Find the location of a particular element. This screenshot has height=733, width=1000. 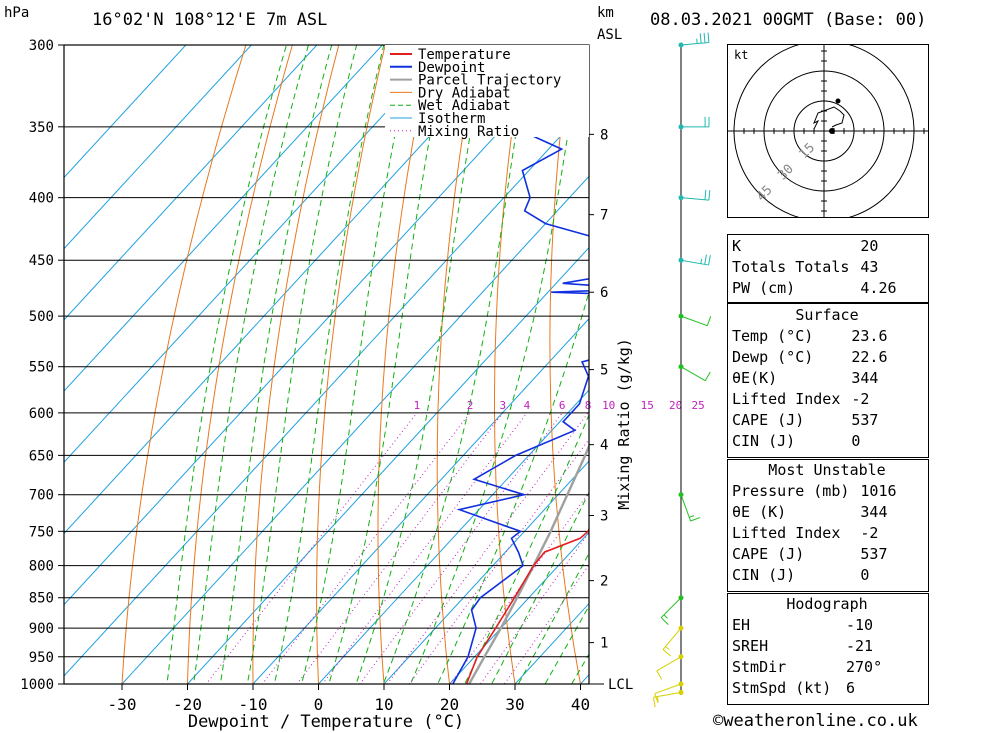

pressure-tick-label: 800 is located at coordinates (41, 567).